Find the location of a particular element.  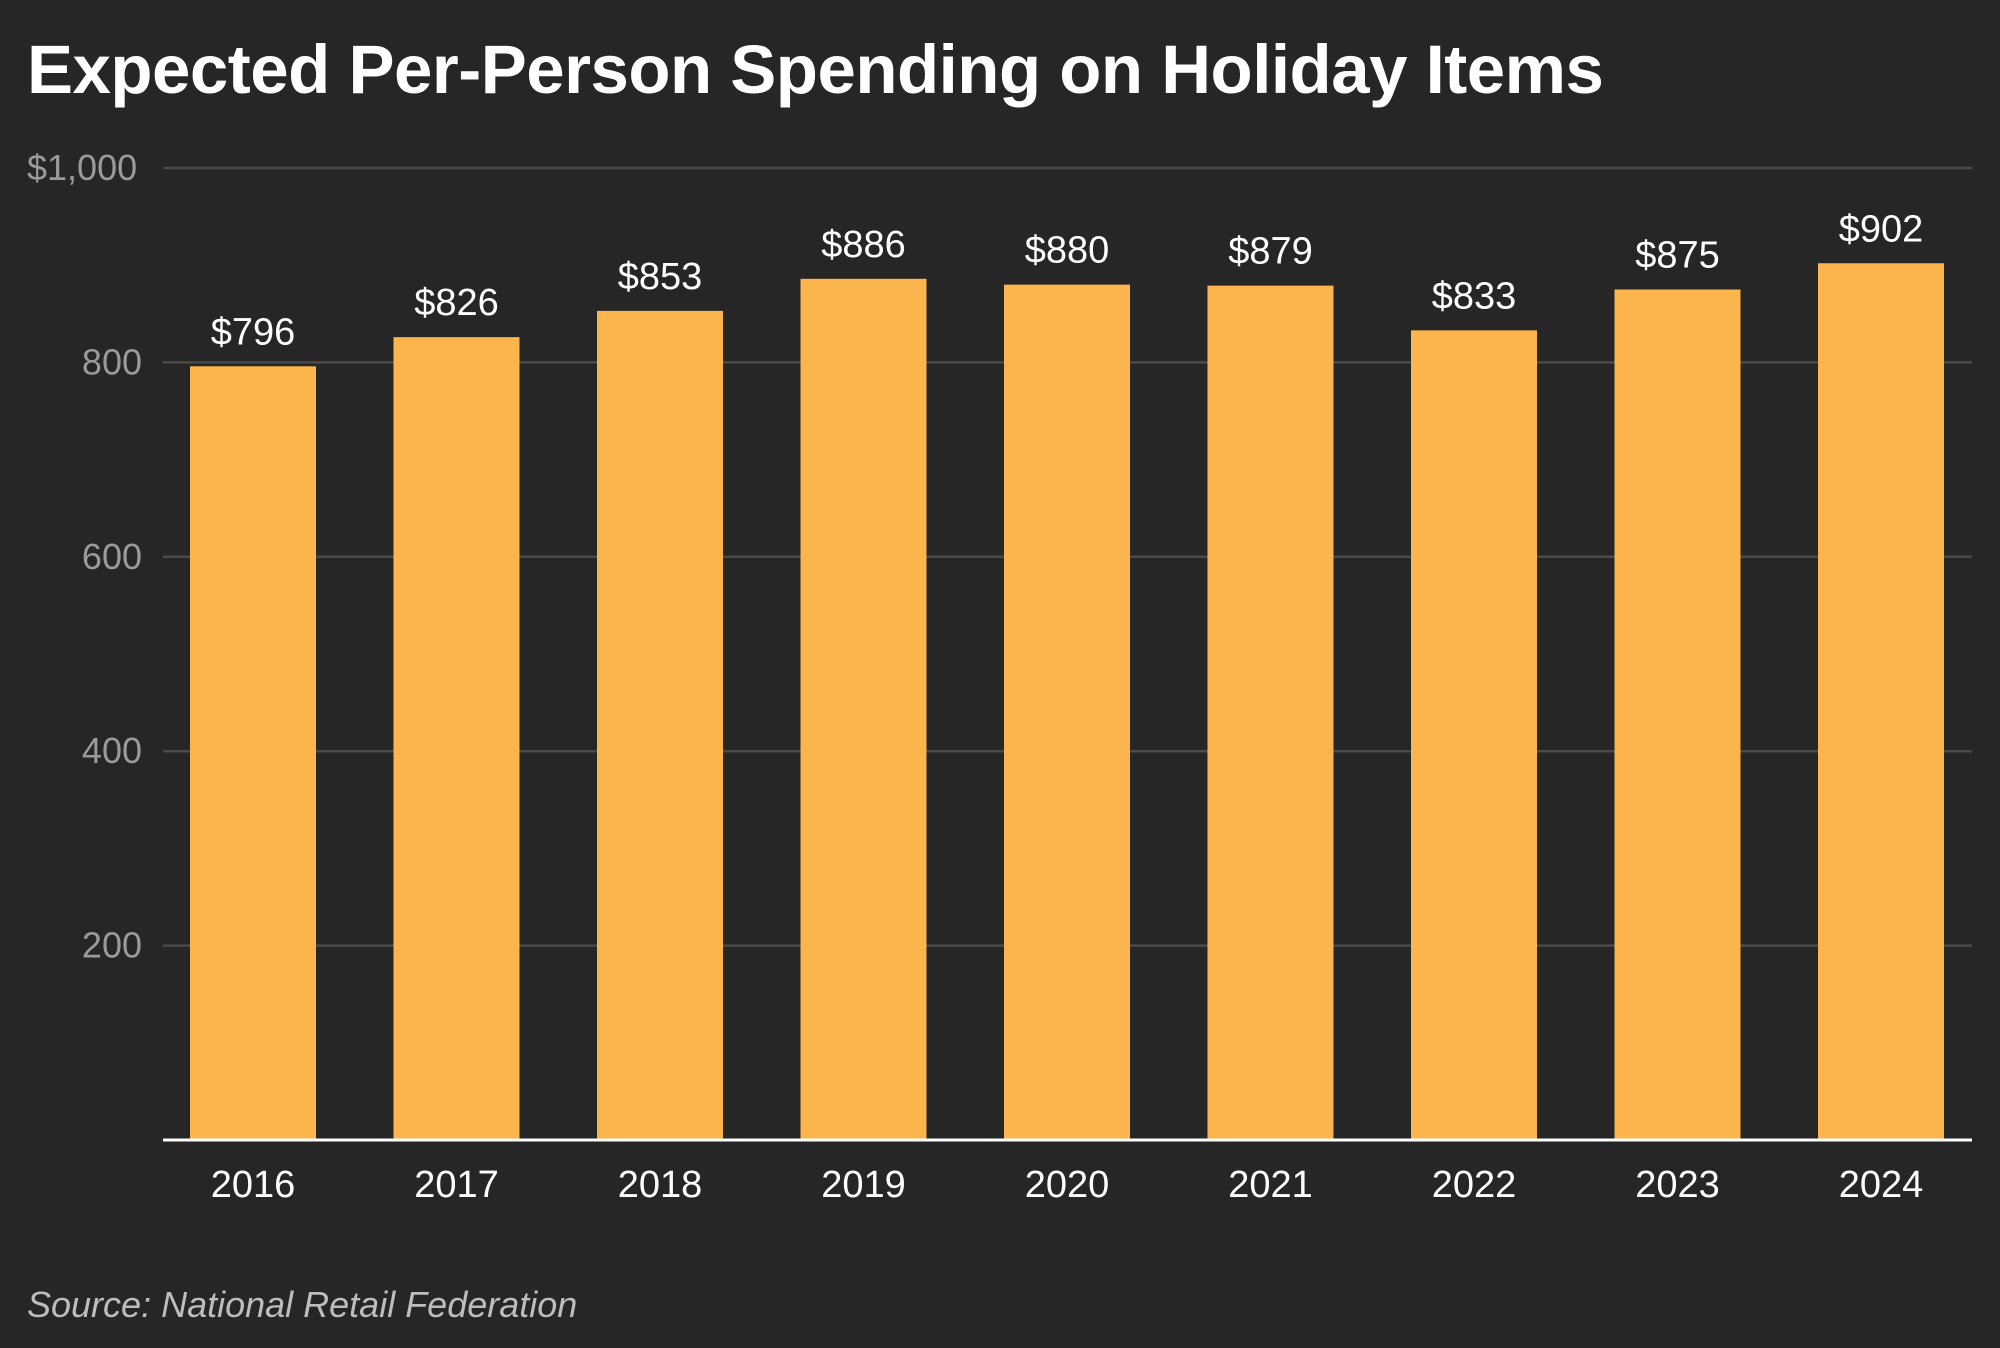

data-label: $826 is located at coordinates (456, 303).